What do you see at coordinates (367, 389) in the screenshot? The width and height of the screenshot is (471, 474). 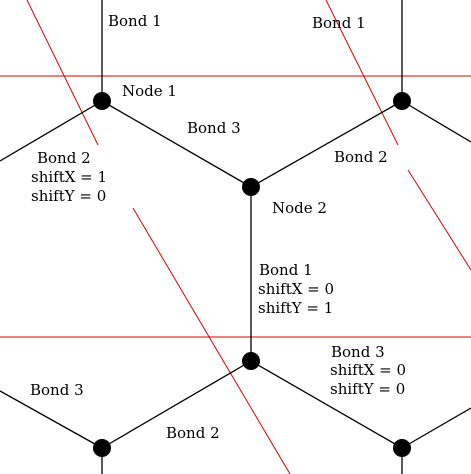 I see `label-bond3-right-shifty: shiftY = 0` at bounding box center [367, 389].